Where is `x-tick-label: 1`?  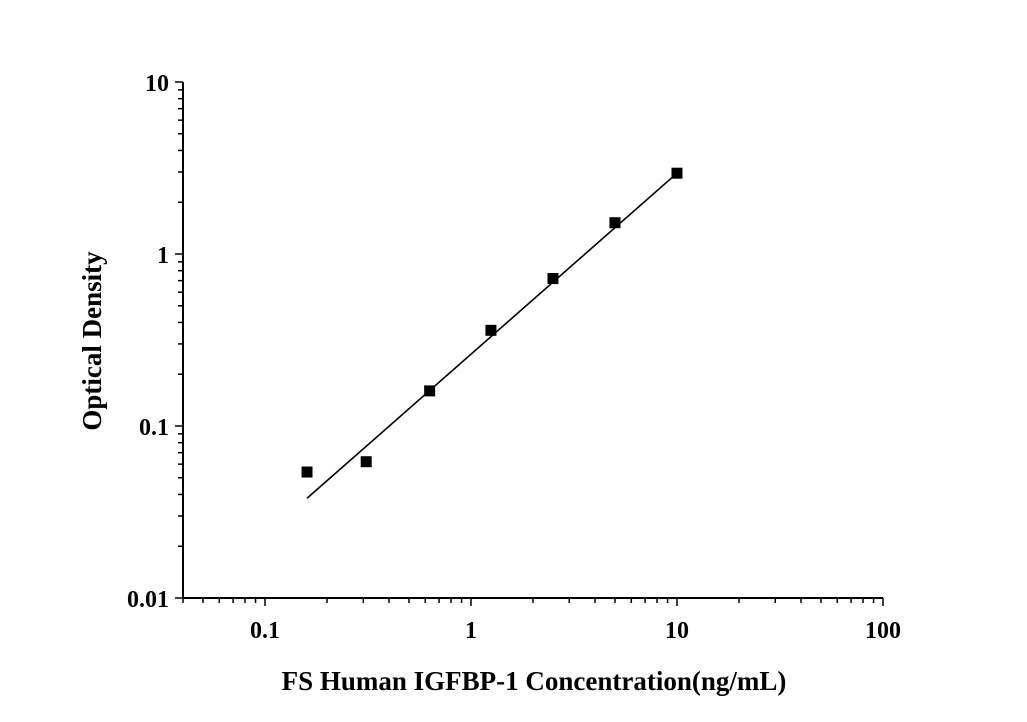
x-tick-label: 1 is located at coordinates (471, 631).